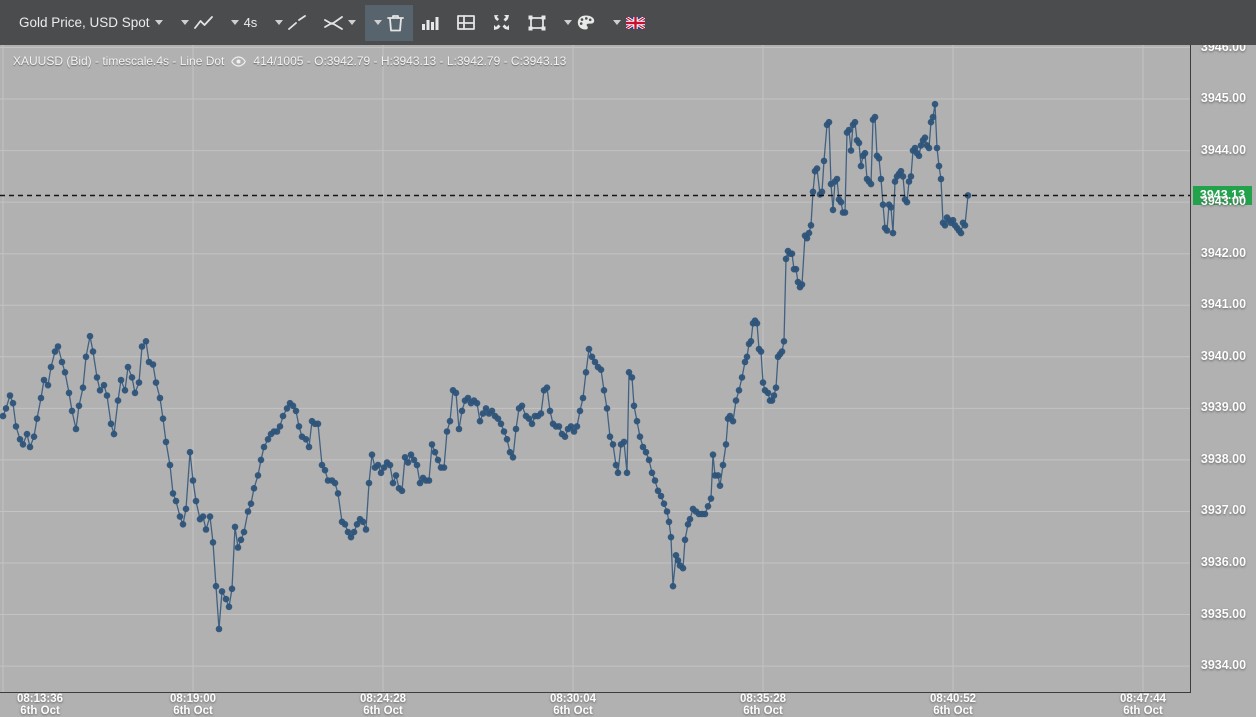  I want to click on time-tick-label: 08:19:00 6th Oct, so click(193, 705).